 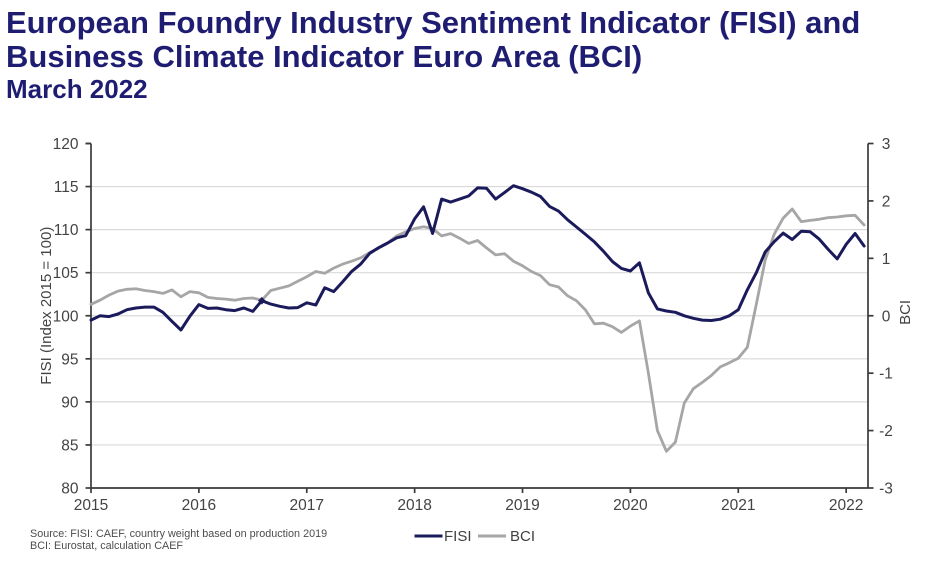 What do you see at coordinates (738, 505) in the screenshot?
I see `svg-text: 2021` at bounding box center [738, 505].